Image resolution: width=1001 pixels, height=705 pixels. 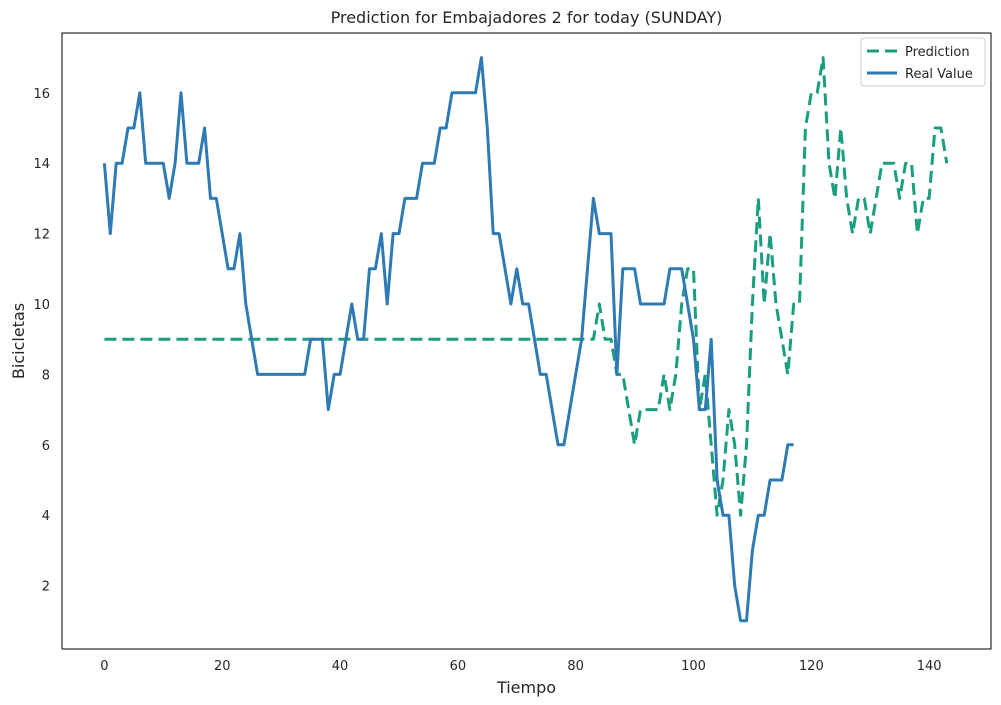 I want to click on y-tick-label: 8, so click(x=46, y=375).